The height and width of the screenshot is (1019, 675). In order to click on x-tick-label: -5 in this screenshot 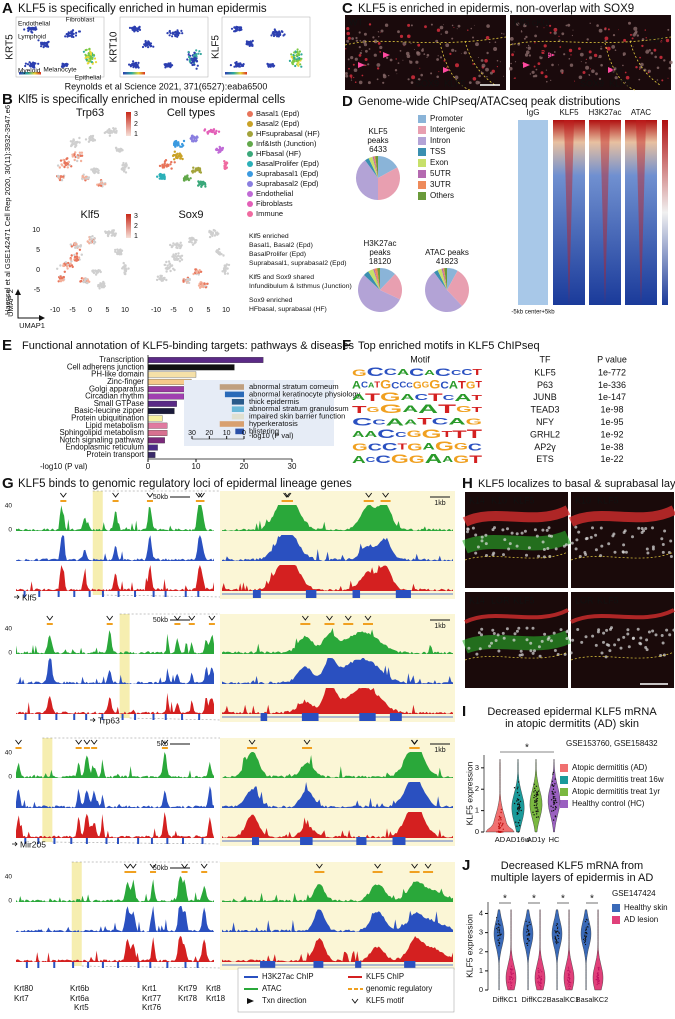, I will do `click(173, 310)`.